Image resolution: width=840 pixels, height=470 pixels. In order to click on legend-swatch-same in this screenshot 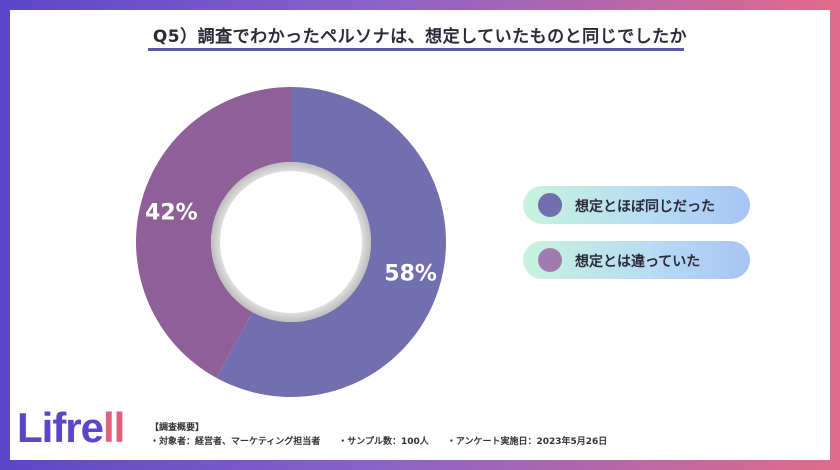, I will do `click(550, 205)`.